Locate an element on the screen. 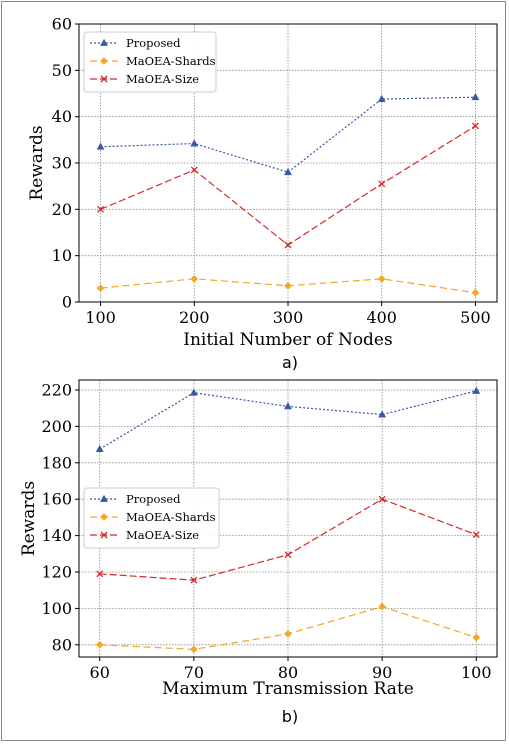 The width and height of the screenshot is (509, 744). subfigure-caption: b) is located at coordinates (290, 716).